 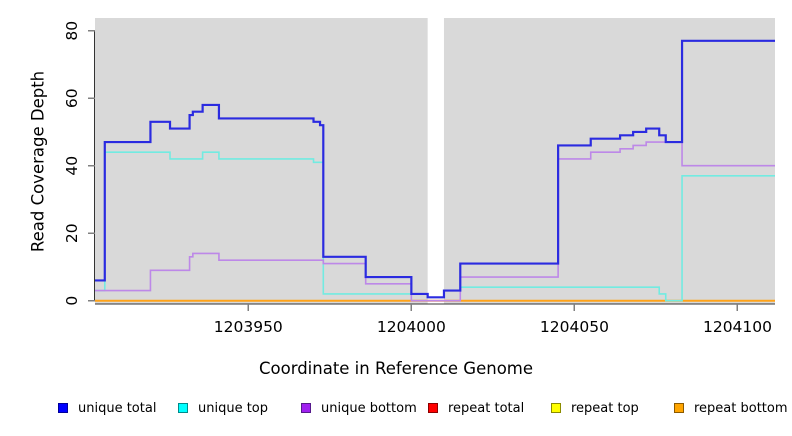 I want to click on legend-item-unique-bottom: unique bottom, so click(x=359, y=408).